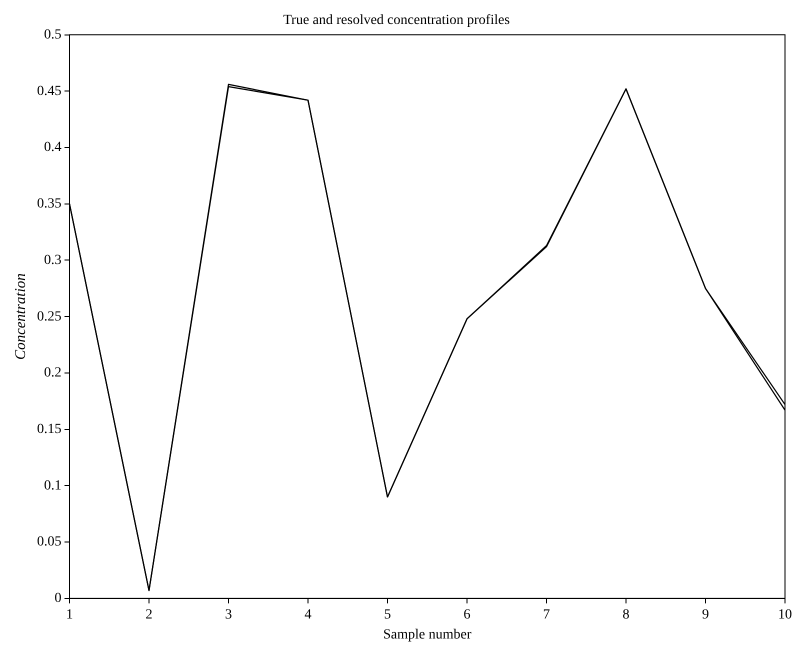  I want to click on y-tick-label: 0.15, so click(49, 429).